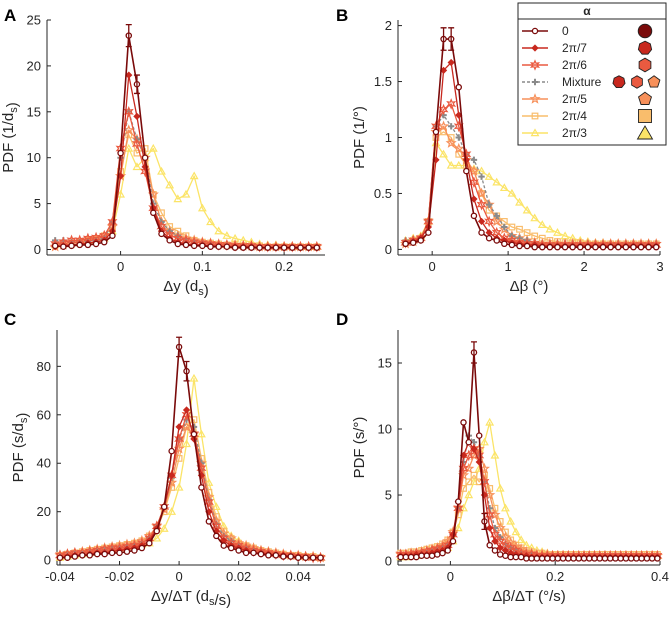 This screenshot has width=671, height=617. I want to click on legend-entry: 0, so click(587, 31).